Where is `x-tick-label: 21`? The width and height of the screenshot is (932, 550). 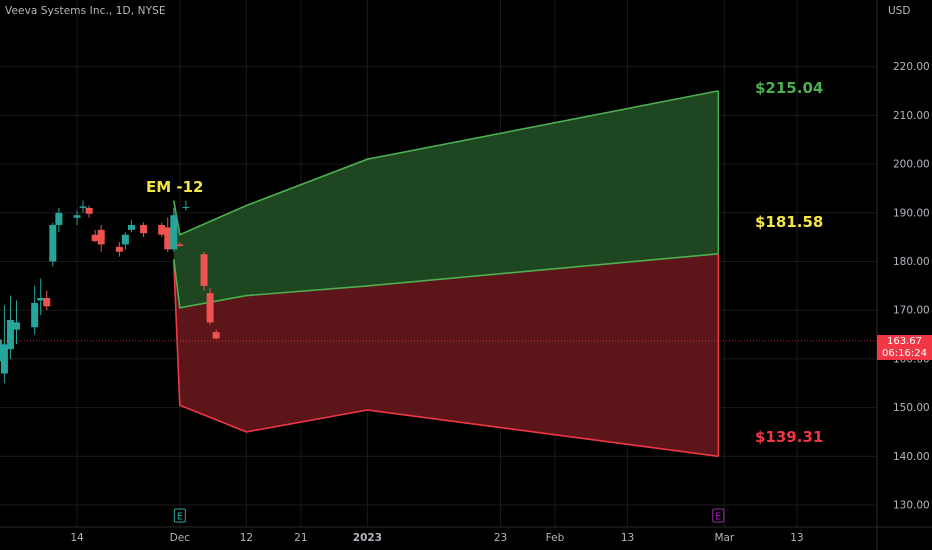
x-tick-label: 21 is located at coordinates (300, 538).